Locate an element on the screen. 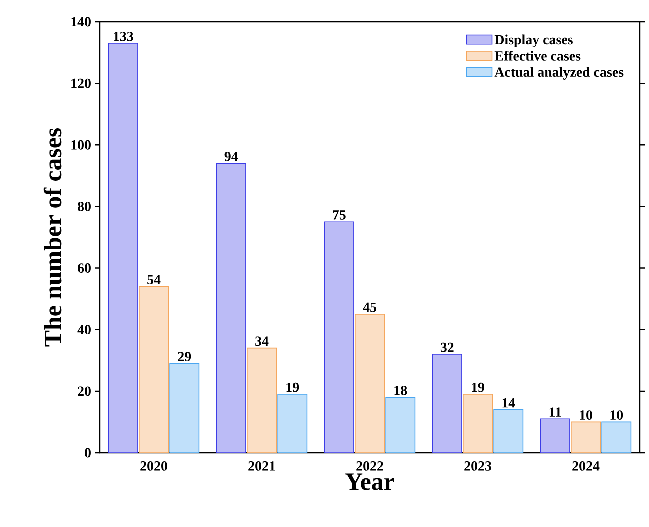 This screenshot has width=649, height=527. data-label: 133 is located at coordinates (124, 37).